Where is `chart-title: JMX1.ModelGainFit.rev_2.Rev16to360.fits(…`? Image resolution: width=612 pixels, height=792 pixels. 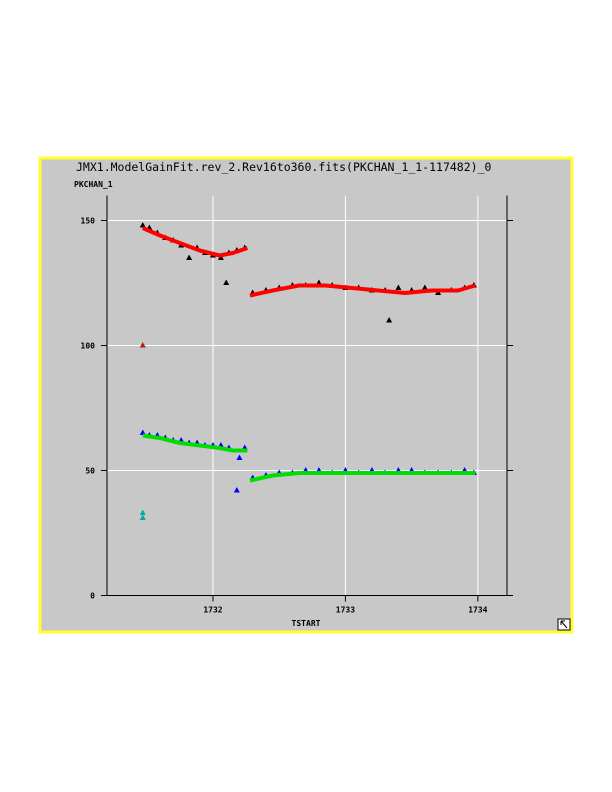 chart-title: JMX1.ModelGainFit.rev_2.Rev16to360.fits(… is located at coordinates (283, 167).